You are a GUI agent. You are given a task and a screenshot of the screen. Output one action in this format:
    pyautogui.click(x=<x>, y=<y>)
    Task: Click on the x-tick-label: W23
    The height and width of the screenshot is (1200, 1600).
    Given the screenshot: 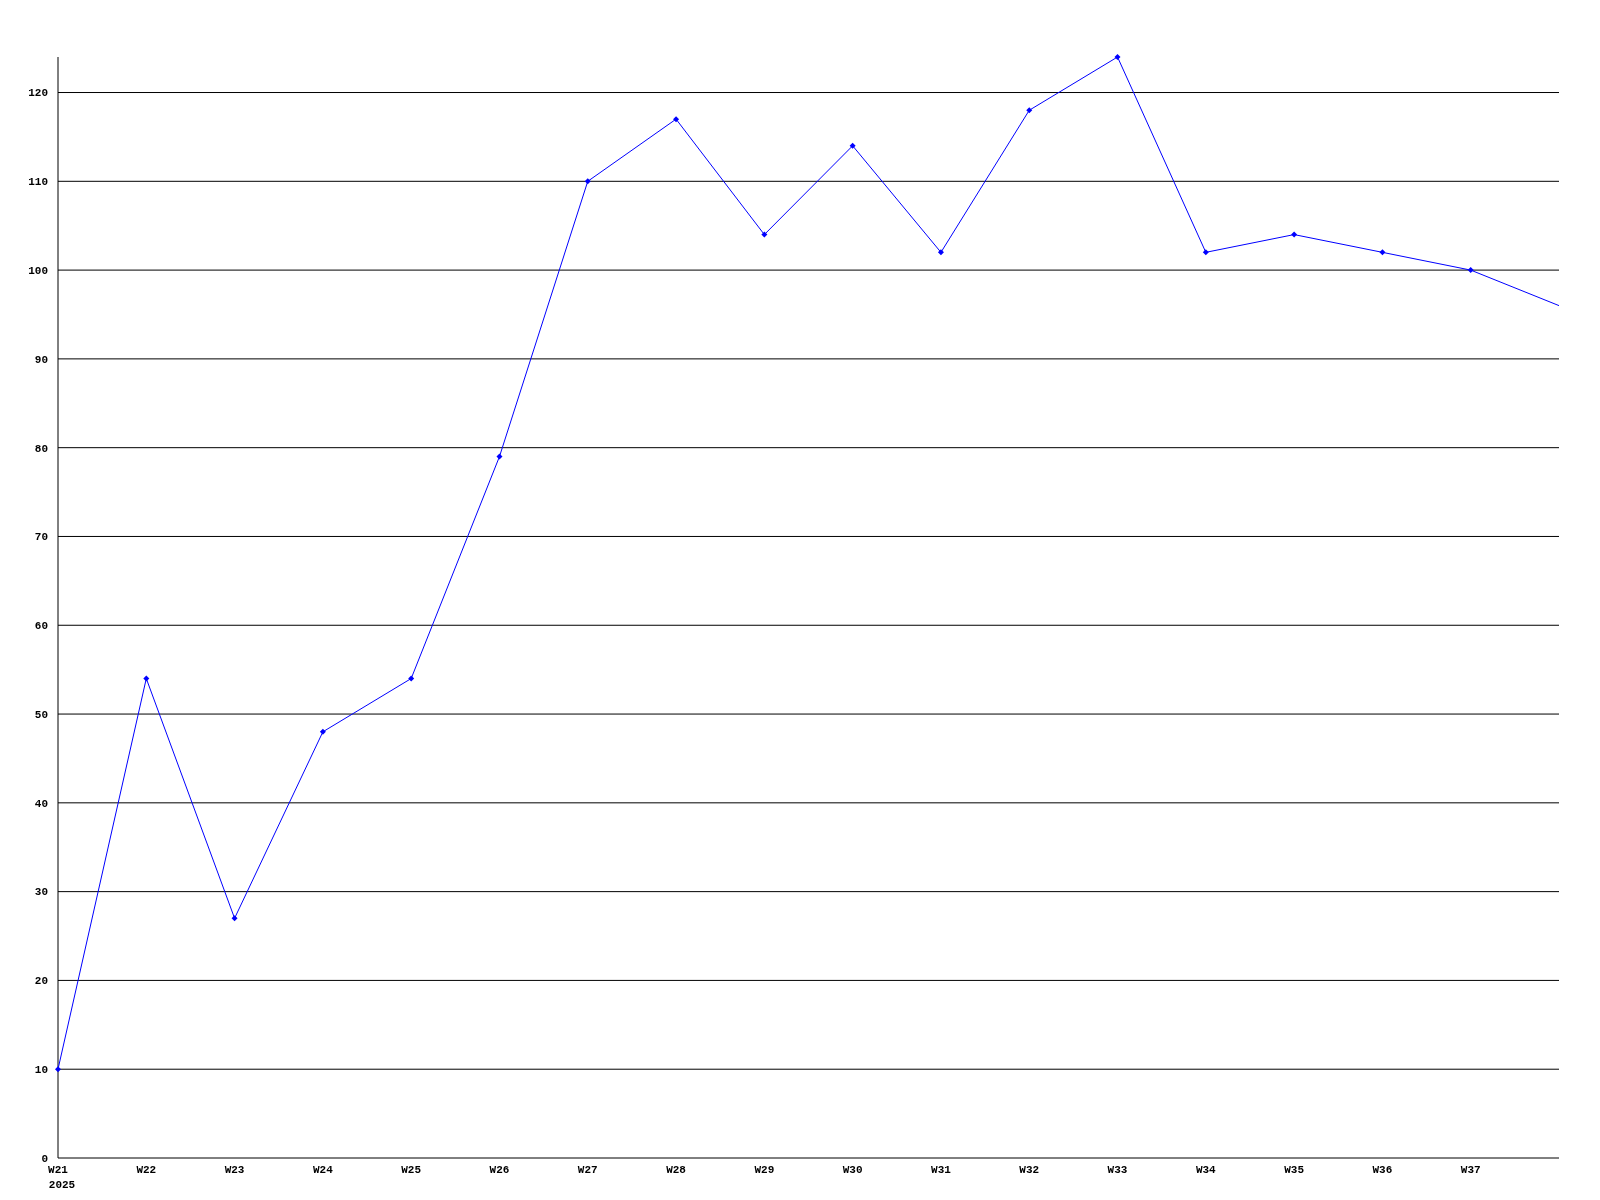 What is the action you would take?
    pyautogui.click(x=234, y=1170)
    